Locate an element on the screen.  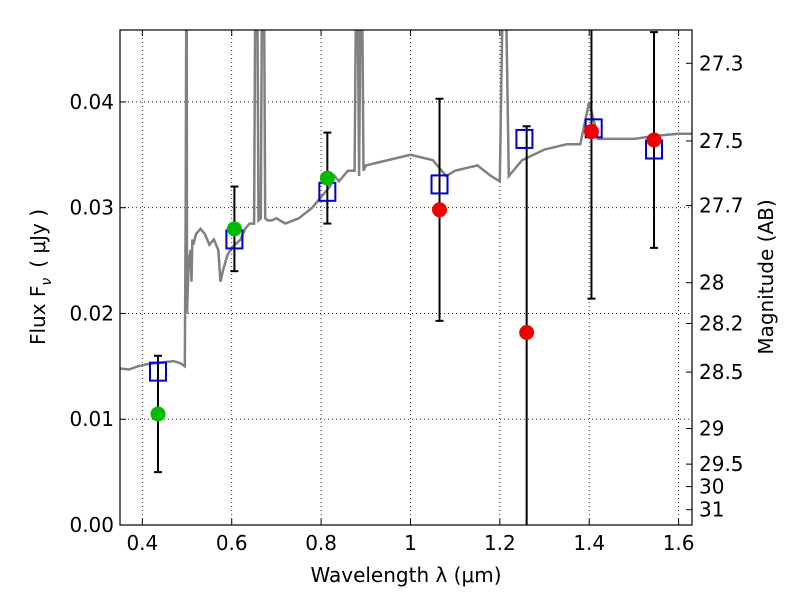
magnitude-tick-label: 29 is located at coordinates (711, 429).